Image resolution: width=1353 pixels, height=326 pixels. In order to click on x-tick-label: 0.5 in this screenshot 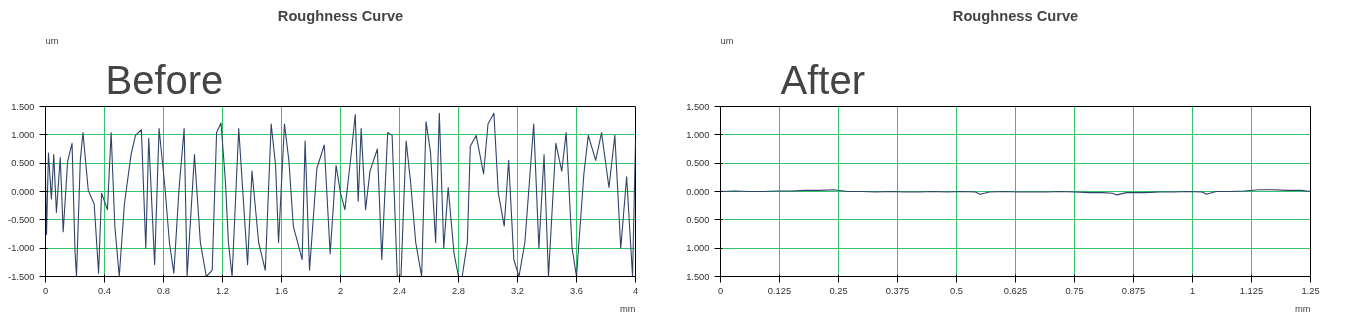, I will do `click(956, 290)`.